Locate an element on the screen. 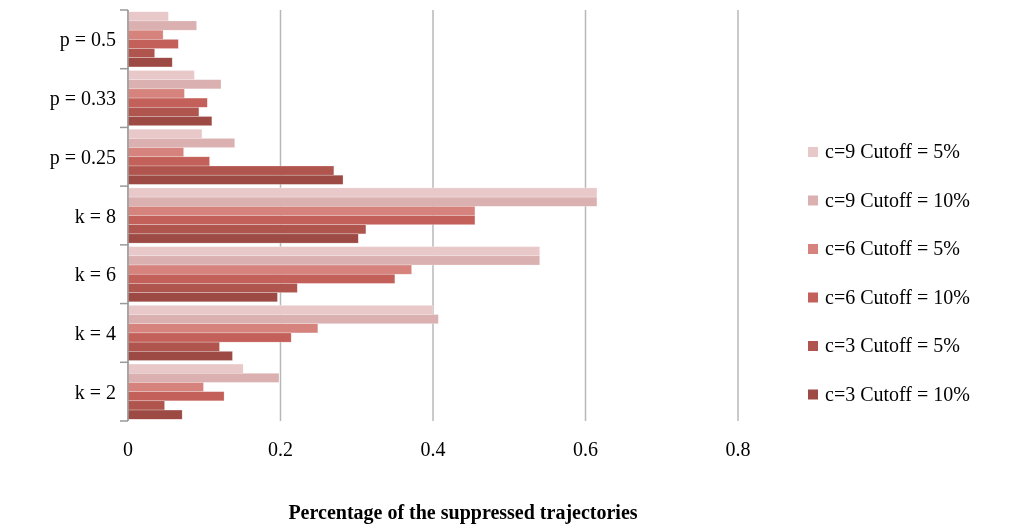 Image resolution: width=1033 pixels, height=529 pixels. y-tick-label: p = 0.25 is located at coordinates (82, 157).